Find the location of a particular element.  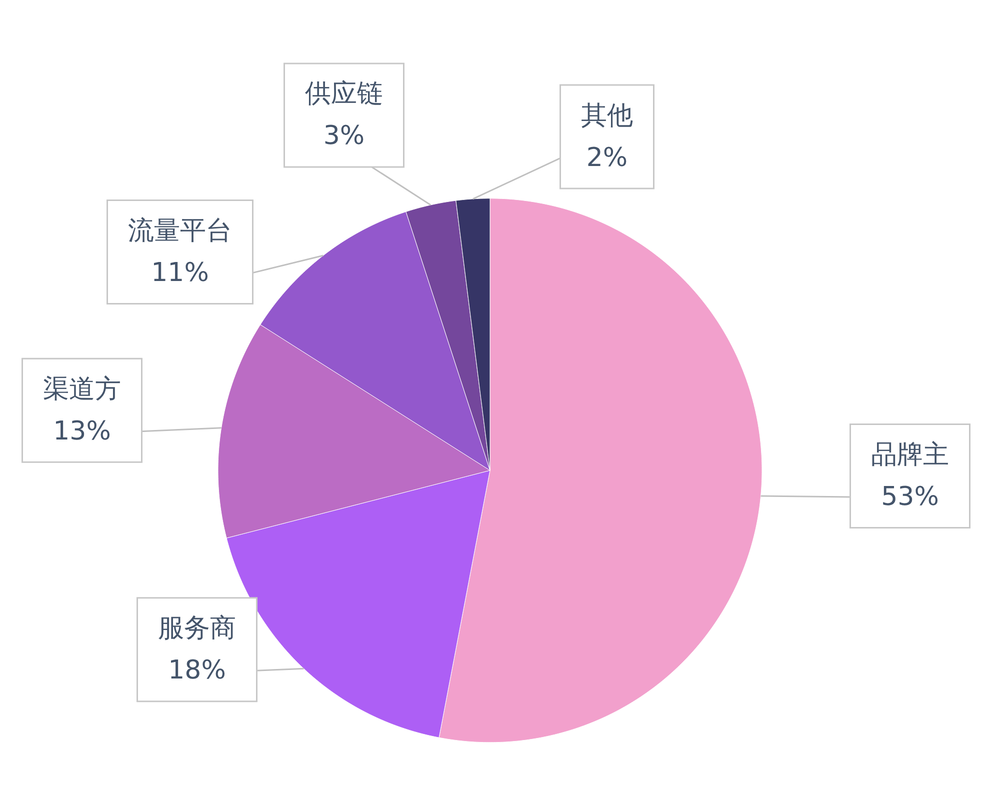

data-label: 53% is located at coordinates (910, 497).